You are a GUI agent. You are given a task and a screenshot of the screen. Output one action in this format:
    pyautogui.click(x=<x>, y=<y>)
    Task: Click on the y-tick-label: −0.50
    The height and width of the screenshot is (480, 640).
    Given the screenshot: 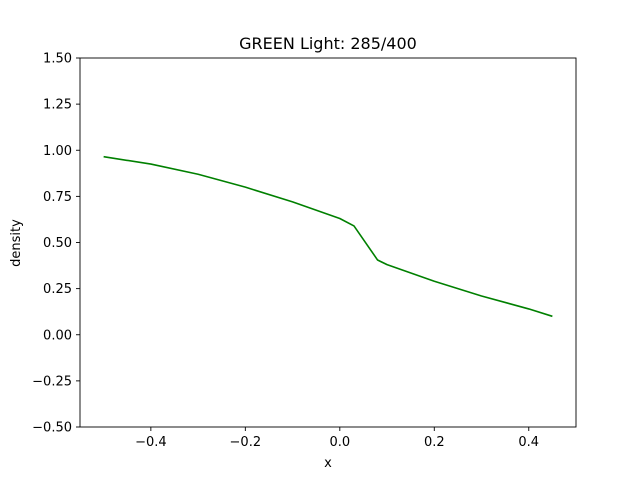 What is the action you would take?
    pyautogui.click(x=52, y=428)
    